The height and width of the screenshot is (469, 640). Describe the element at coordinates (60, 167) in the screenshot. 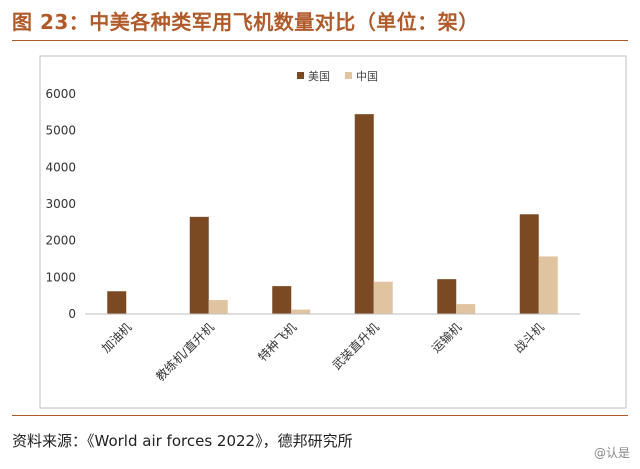

I see `y-tick-label: 4000` at that location.